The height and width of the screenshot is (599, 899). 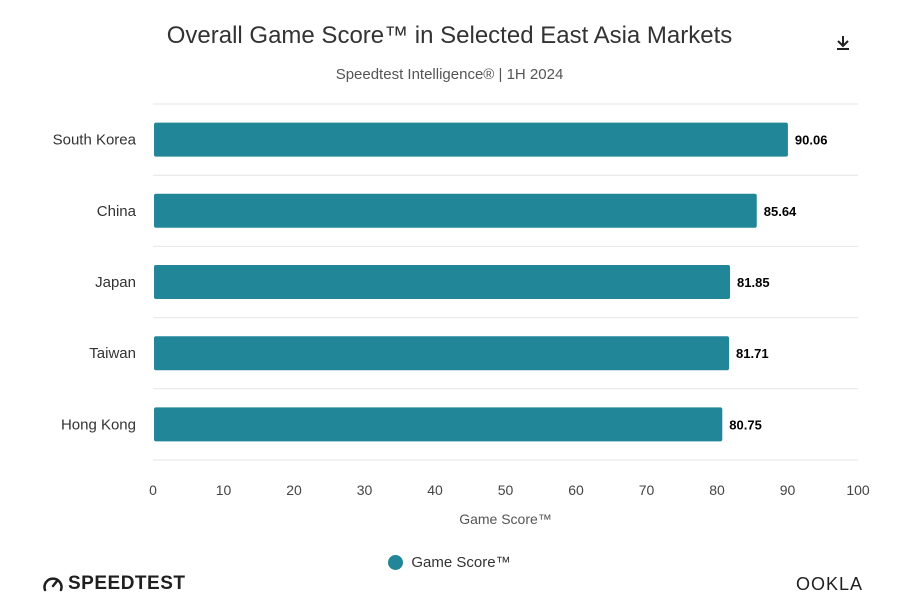 What do you see at coordinates (788, 490) in the screenshot?
I see `x-tick-label: 90` at bounding box center [788, 490].